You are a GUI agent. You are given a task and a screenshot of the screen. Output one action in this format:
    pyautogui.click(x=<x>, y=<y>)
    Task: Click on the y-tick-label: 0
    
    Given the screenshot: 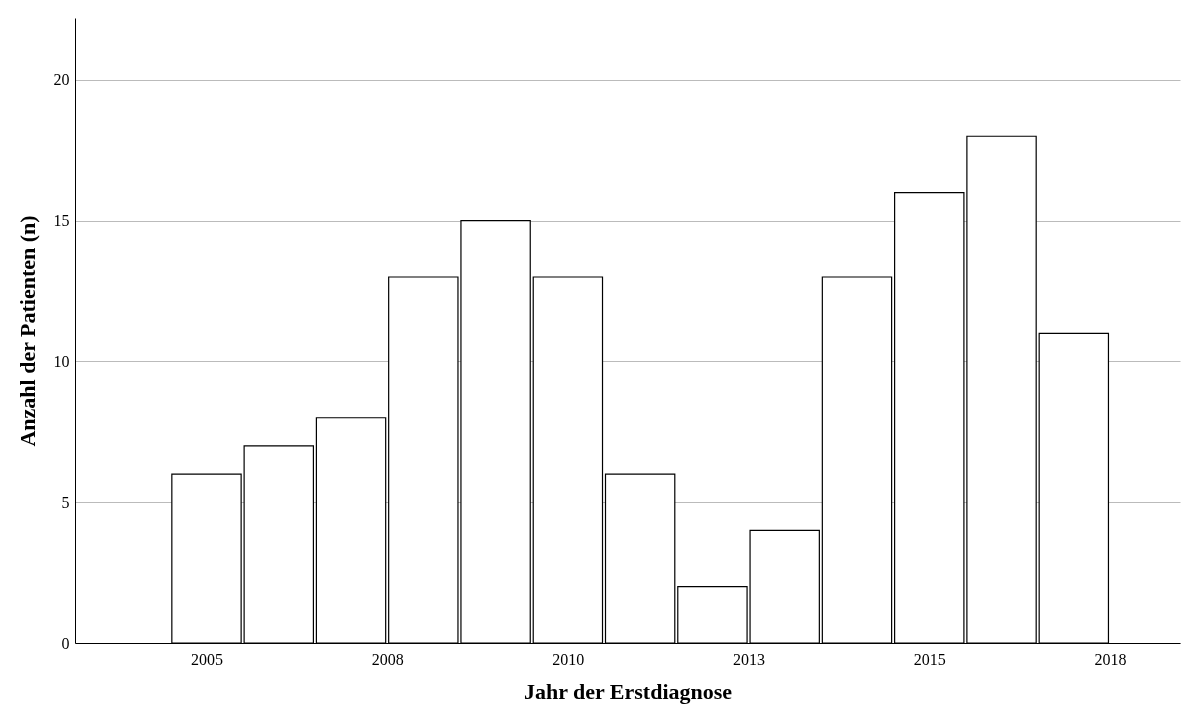 What is the action you would take?
    pyautogui.click(x=65, y=643)
    